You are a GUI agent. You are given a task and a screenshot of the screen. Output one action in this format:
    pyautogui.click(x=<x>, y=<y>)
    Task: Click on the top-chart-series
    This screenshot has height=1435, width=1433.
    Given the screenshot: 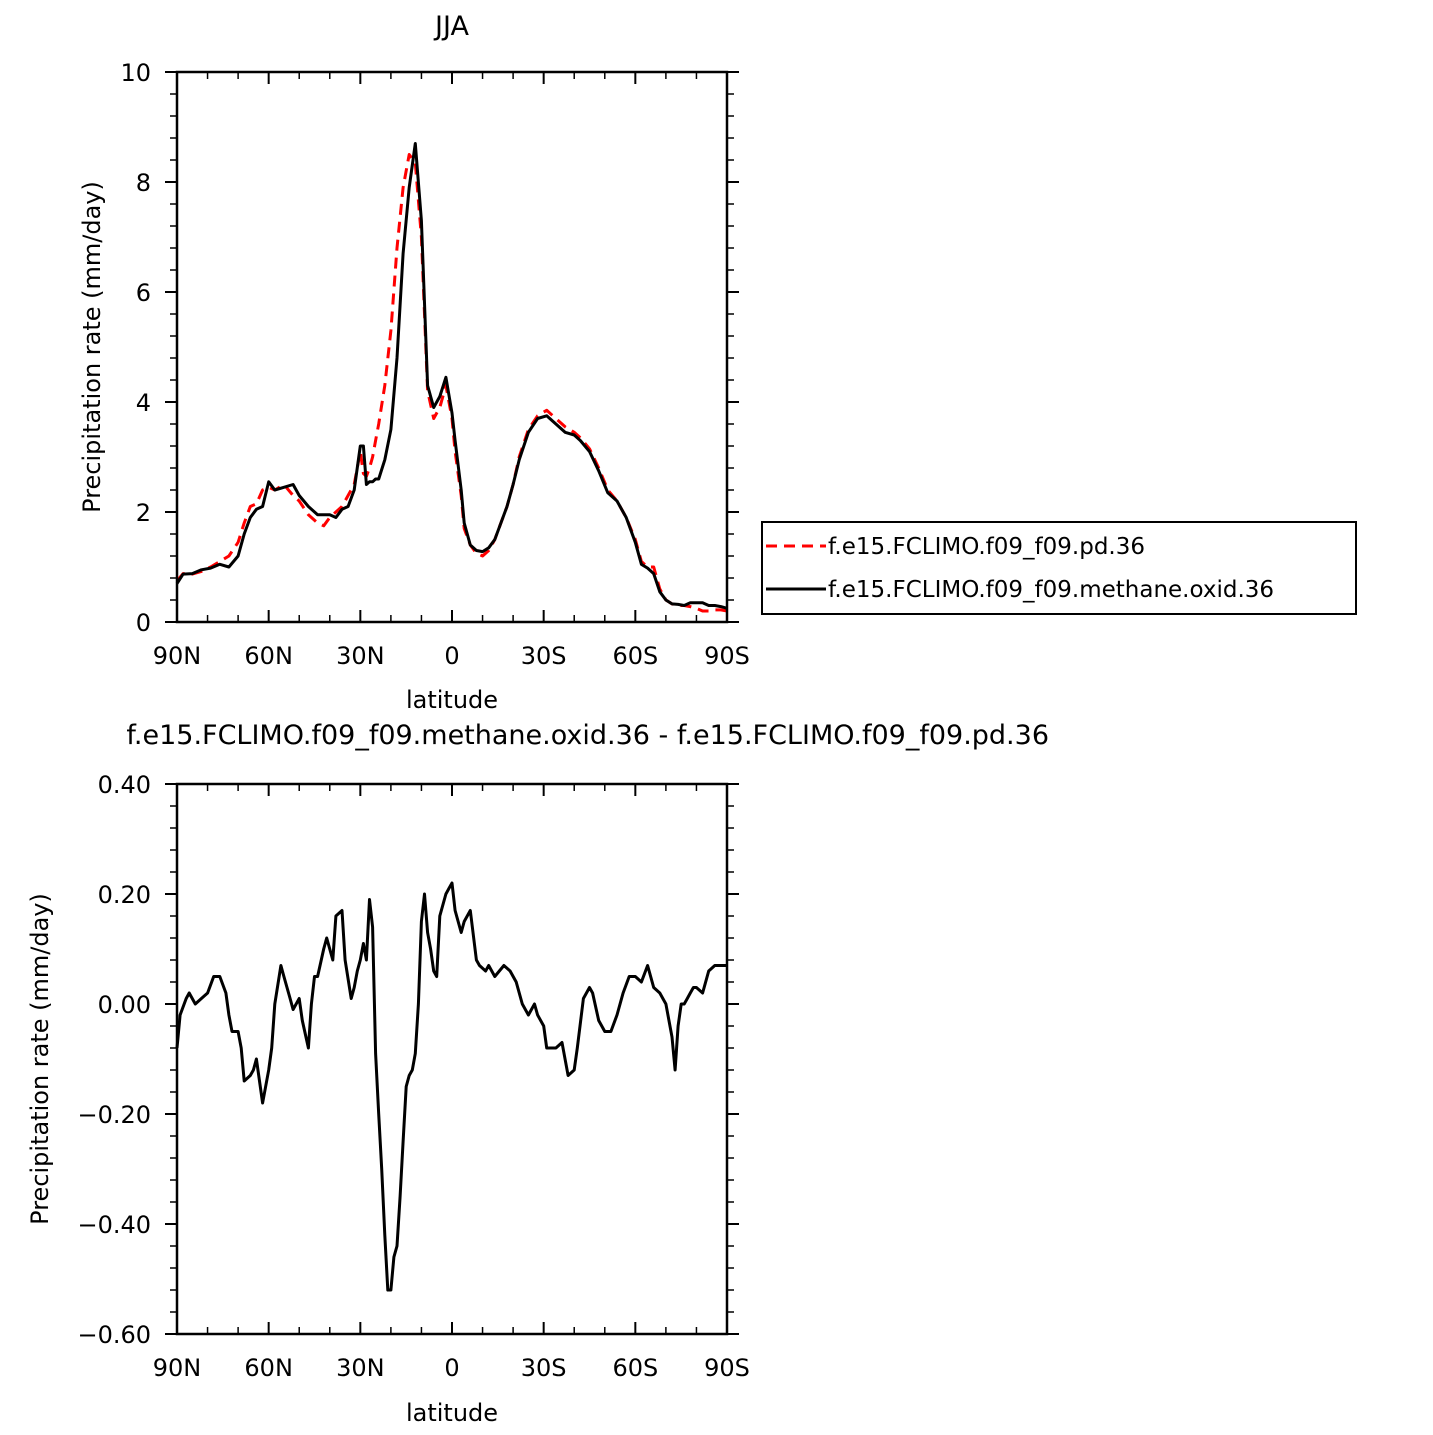 What is the action you would take?
    pyautogui.click(x=451, y=377)
    